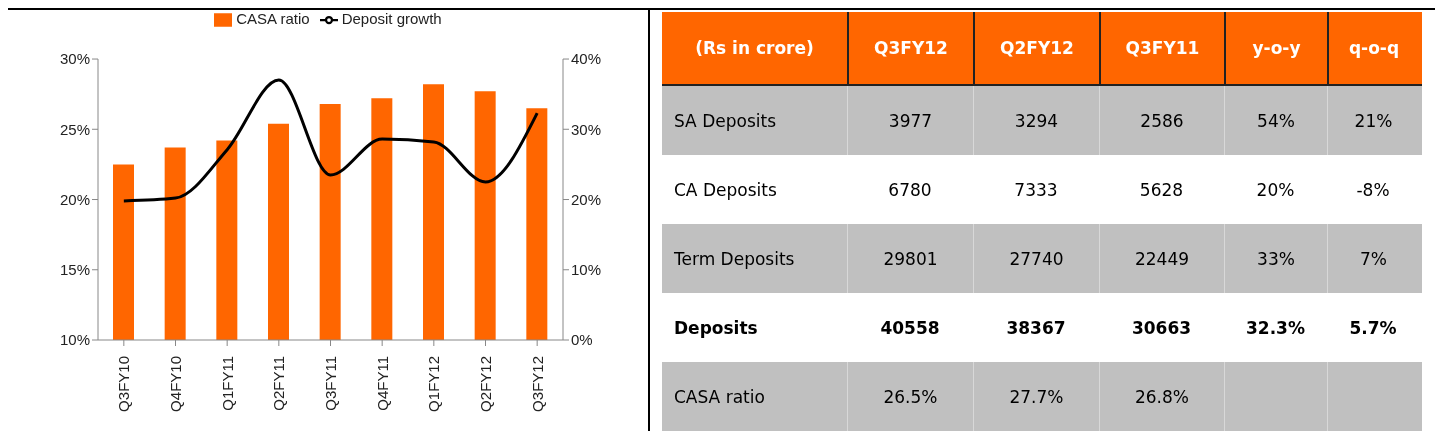 Image resolution: width=1443 pixels, height=438 pixels. I want to click on legend-label: CASA ratio, so click(273, 18).